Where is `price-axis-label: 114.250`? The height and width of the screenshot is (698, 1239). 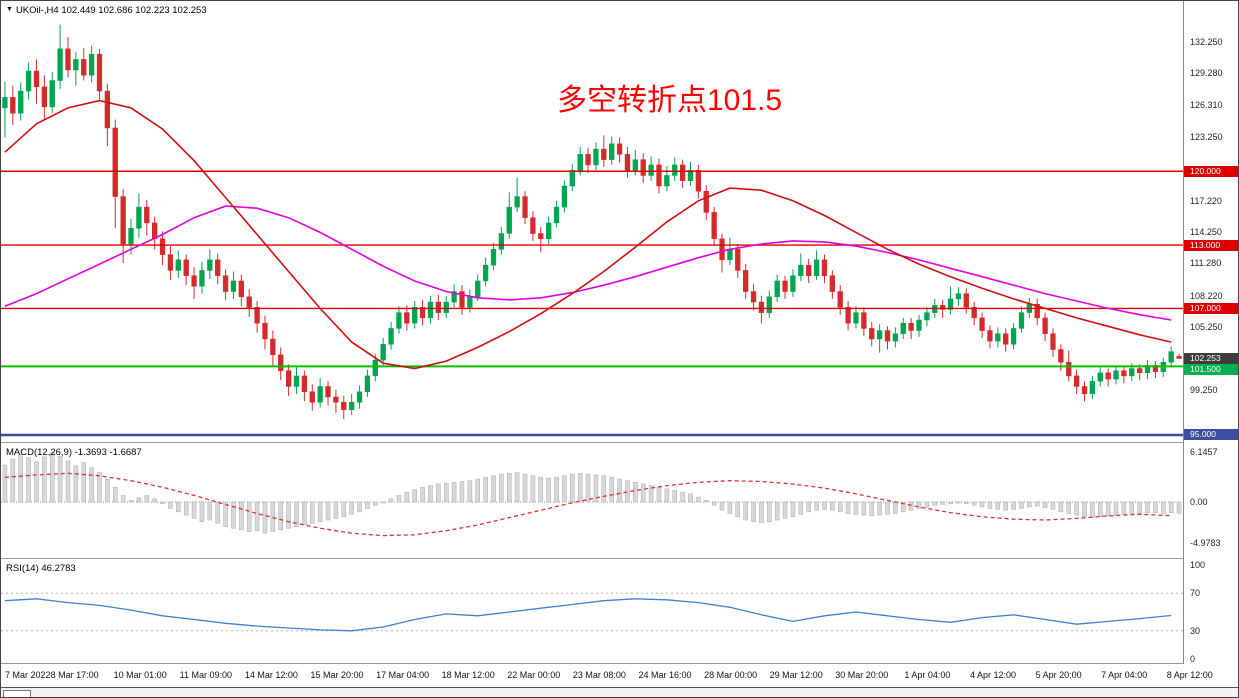
price-axis-label: 114.250 is located at coordinates (1206, 231).